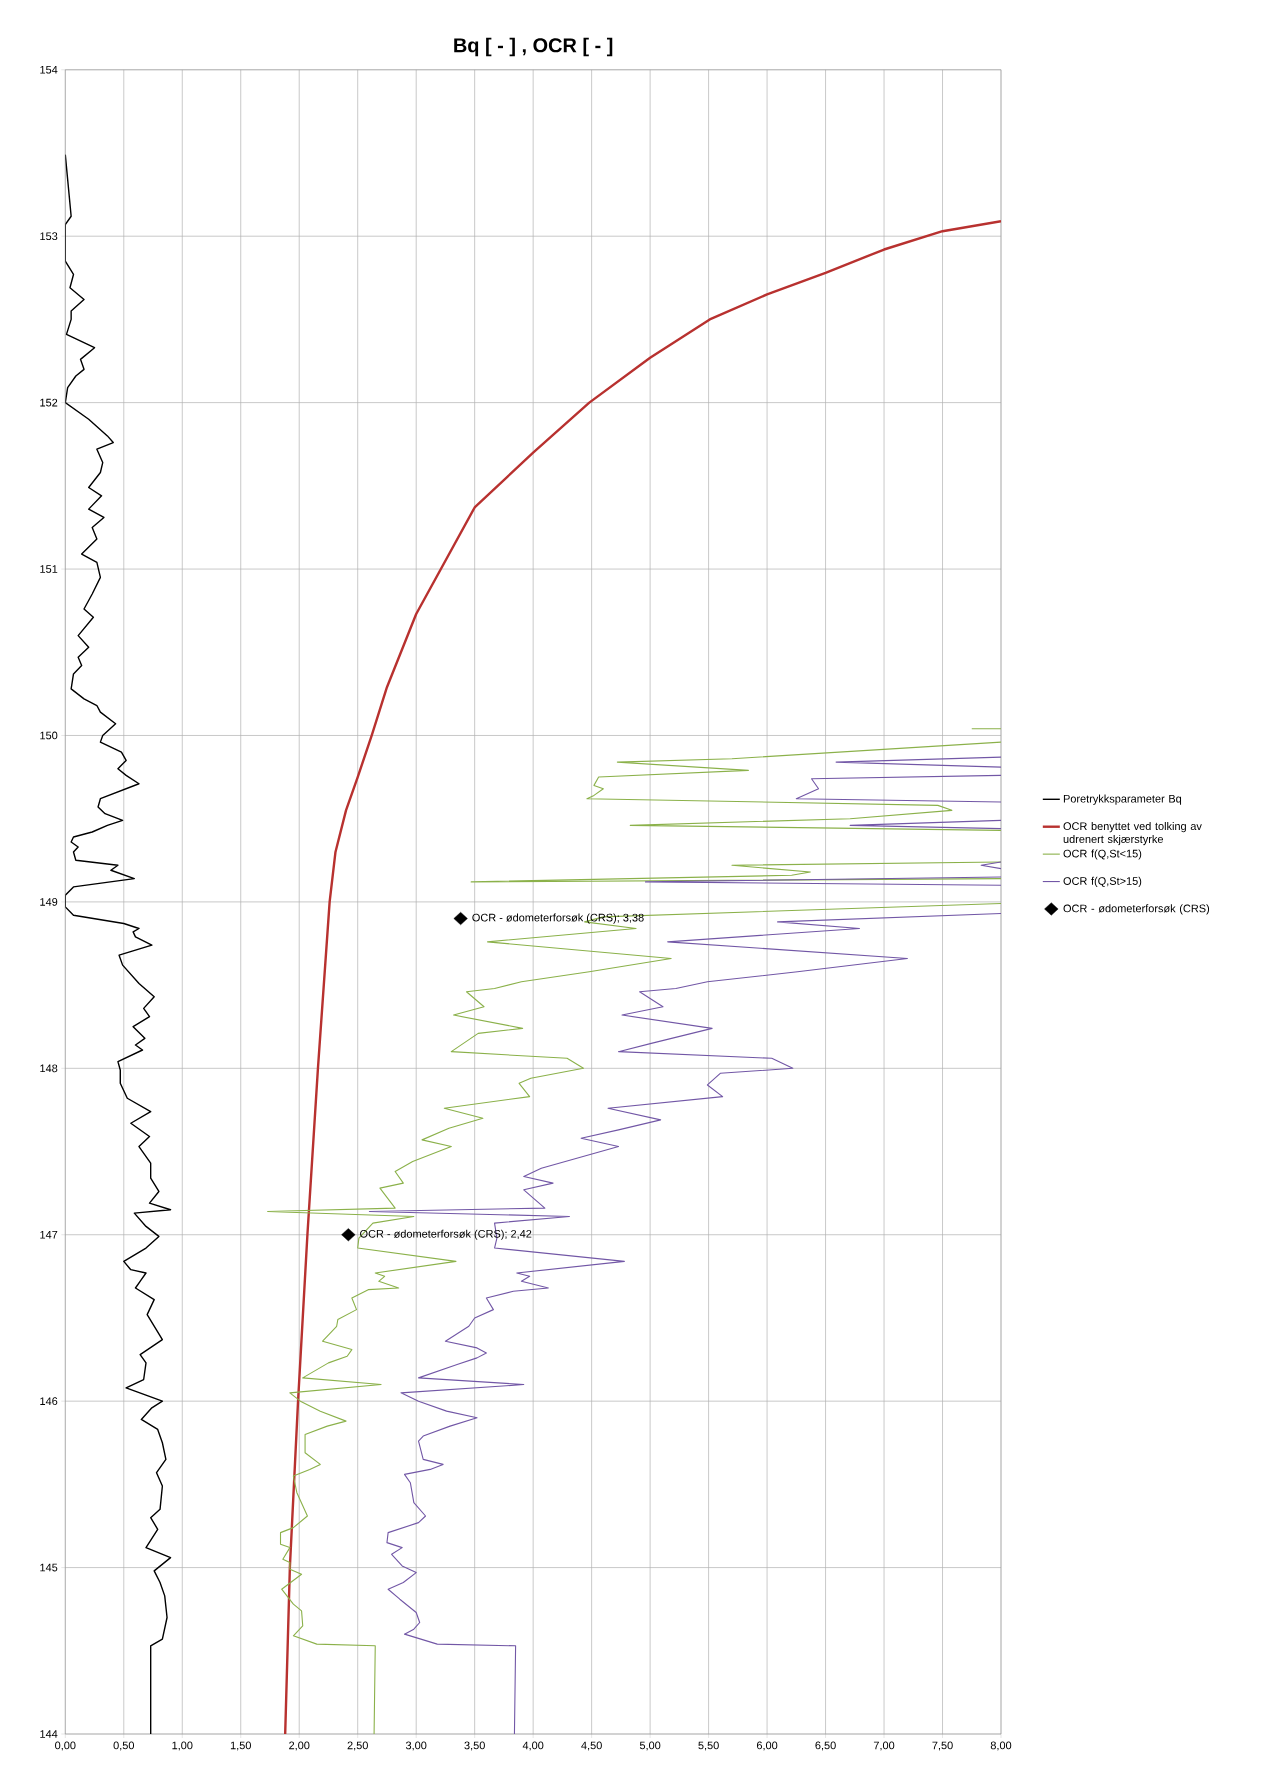 The image size is (1287, 1765). I want to click on x-tick-label: 2,00, so click(299, 1746).